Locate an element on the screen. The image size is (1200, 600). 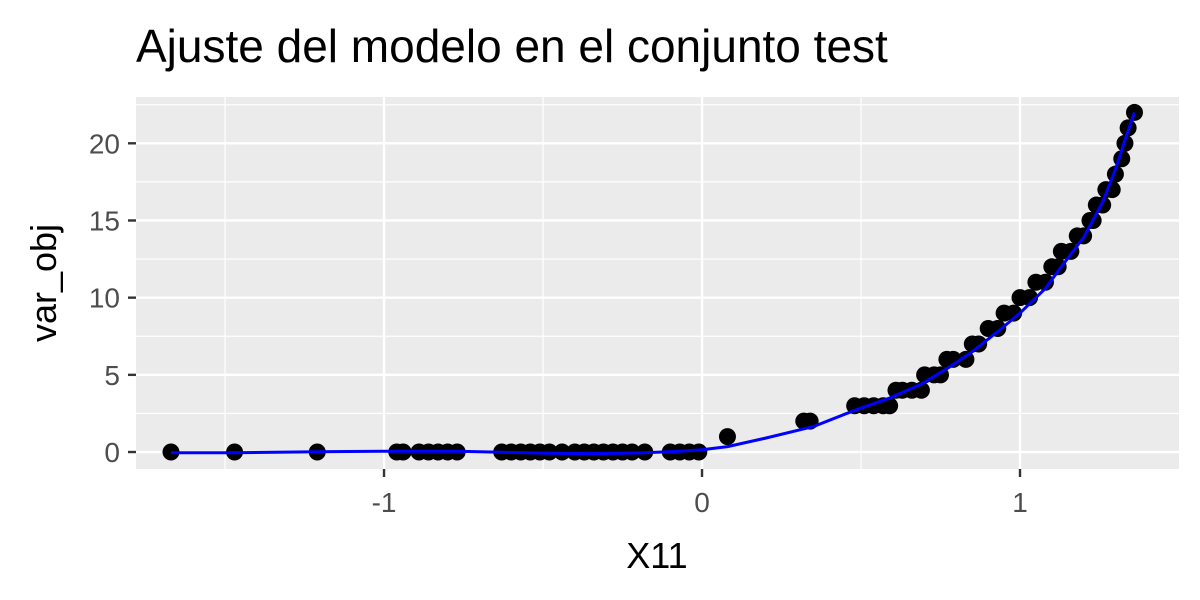
x-tick-label: 0 is located at coordinates (702, 502).